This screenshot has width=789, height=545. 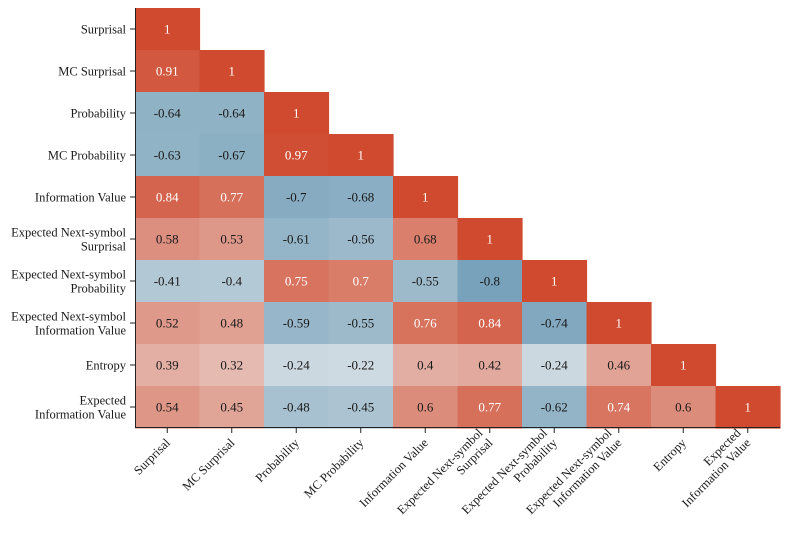 I want to click on cell-value-label: -0.59, so click(x=296, y=323).